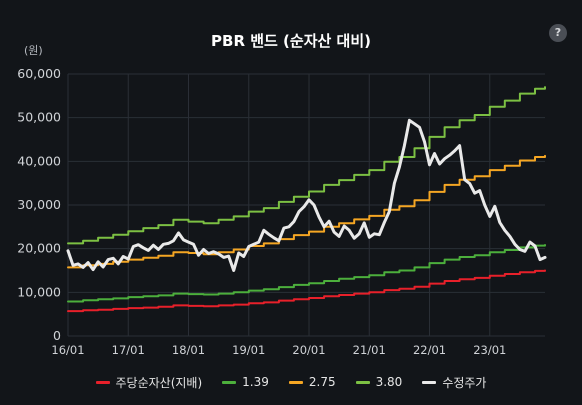 The width and height of the screenshot is (582, 405). I want to click on x-tick-label: 23/01, so click(489, 350).